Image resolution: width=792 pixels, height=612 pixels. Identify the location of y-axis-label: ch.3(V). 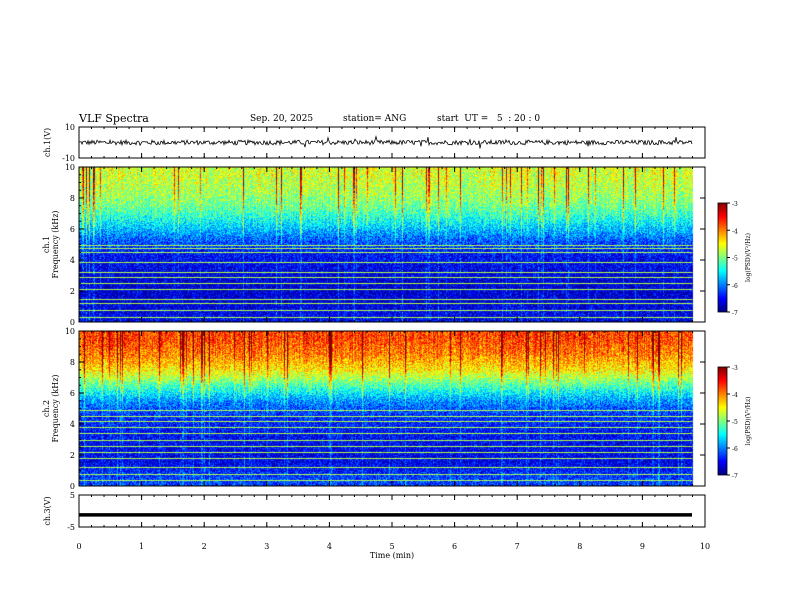
(47, 510).